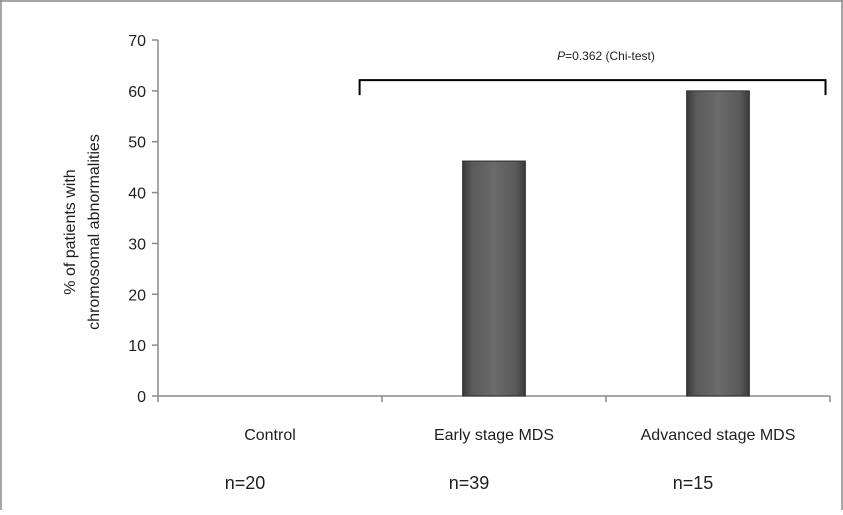 This screenshot has width=843, height=515. I want to click on p-symbol: P, so click(561, 56).